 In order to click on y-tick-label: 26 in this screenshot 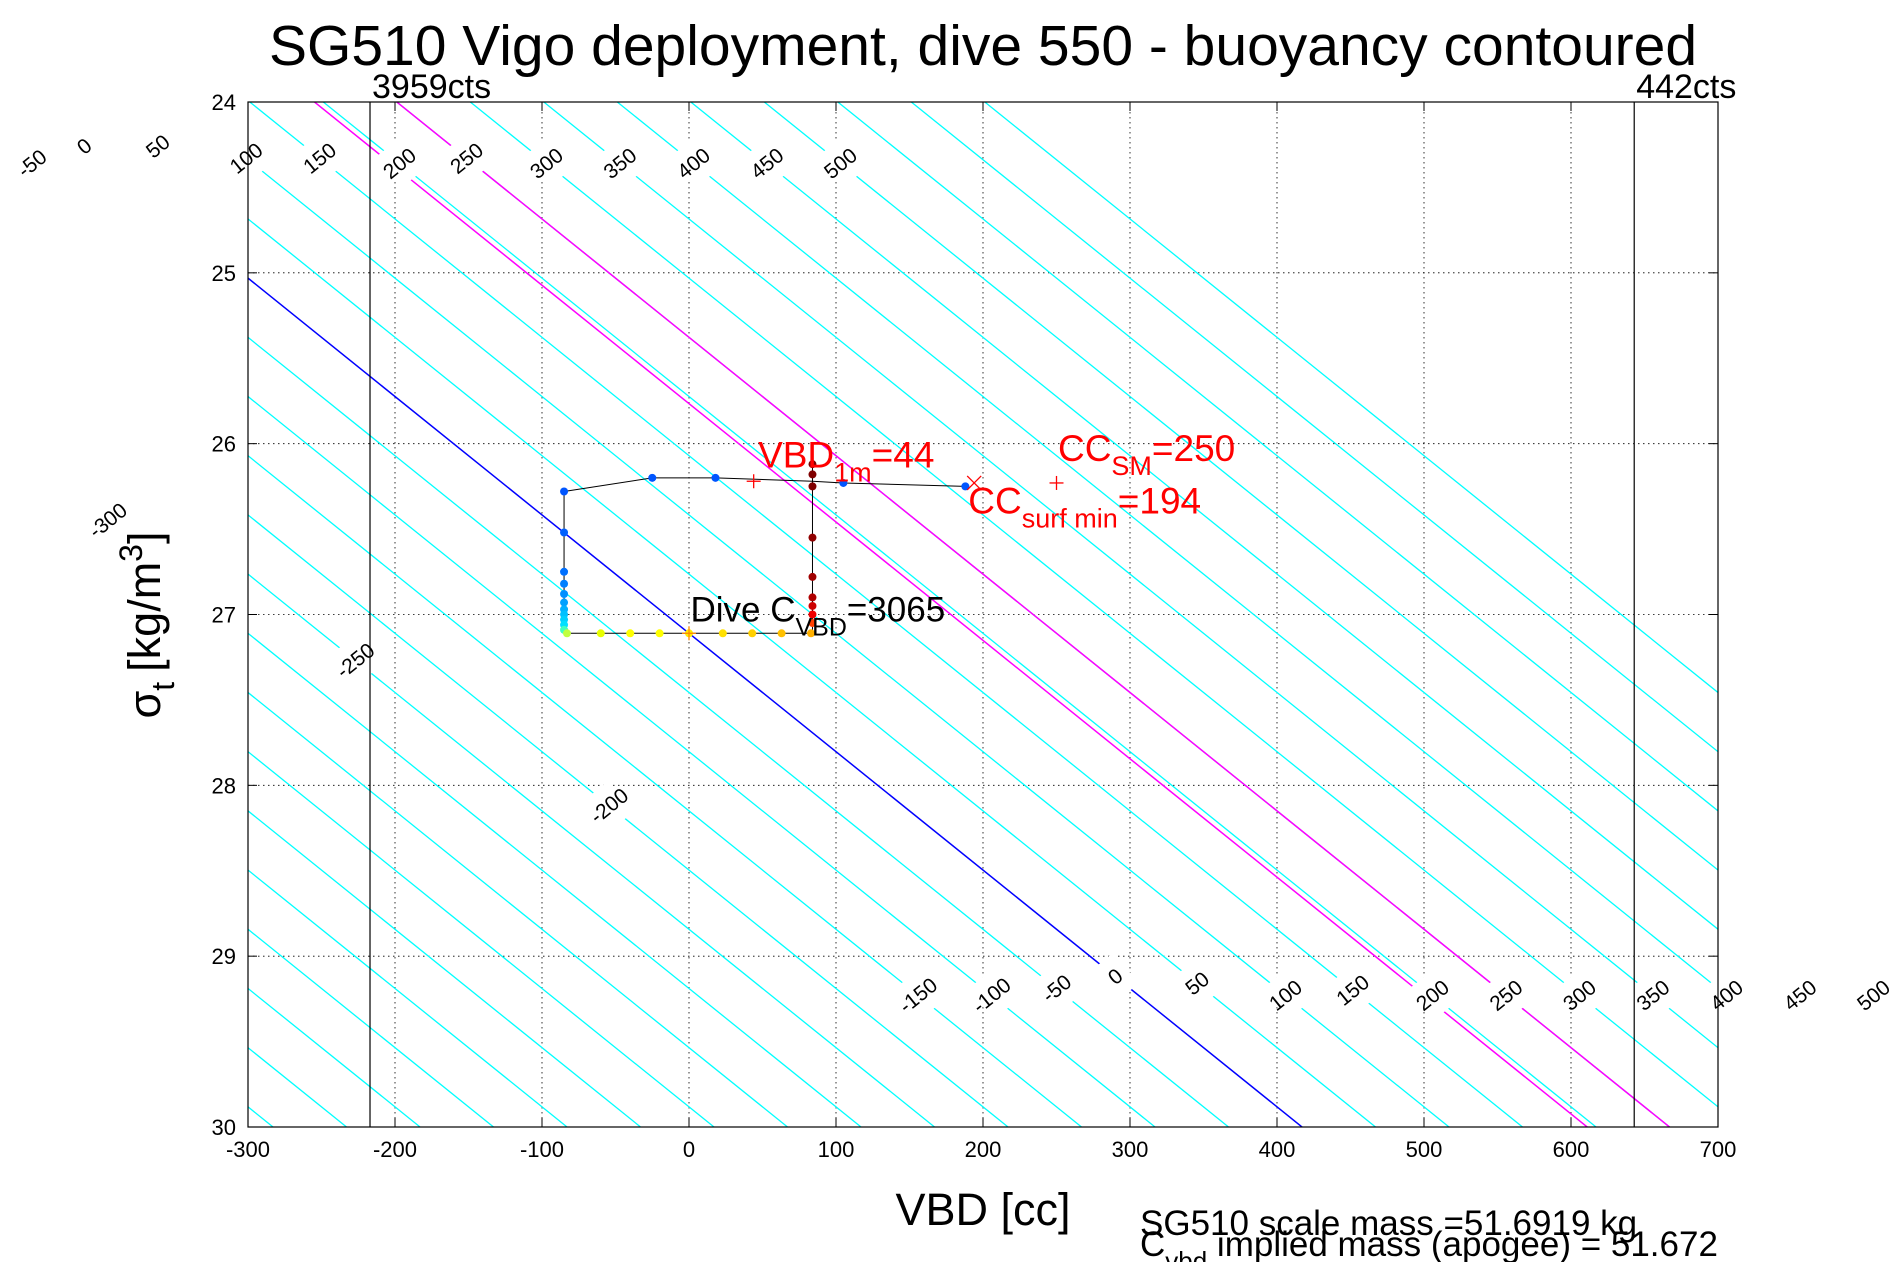, I will do `click(224, 444)`.